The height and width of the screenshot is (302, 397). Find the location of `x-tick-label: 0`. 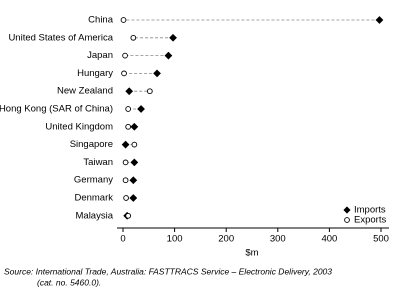

x-tick-label: 0 is located at coordinates (122, 239).